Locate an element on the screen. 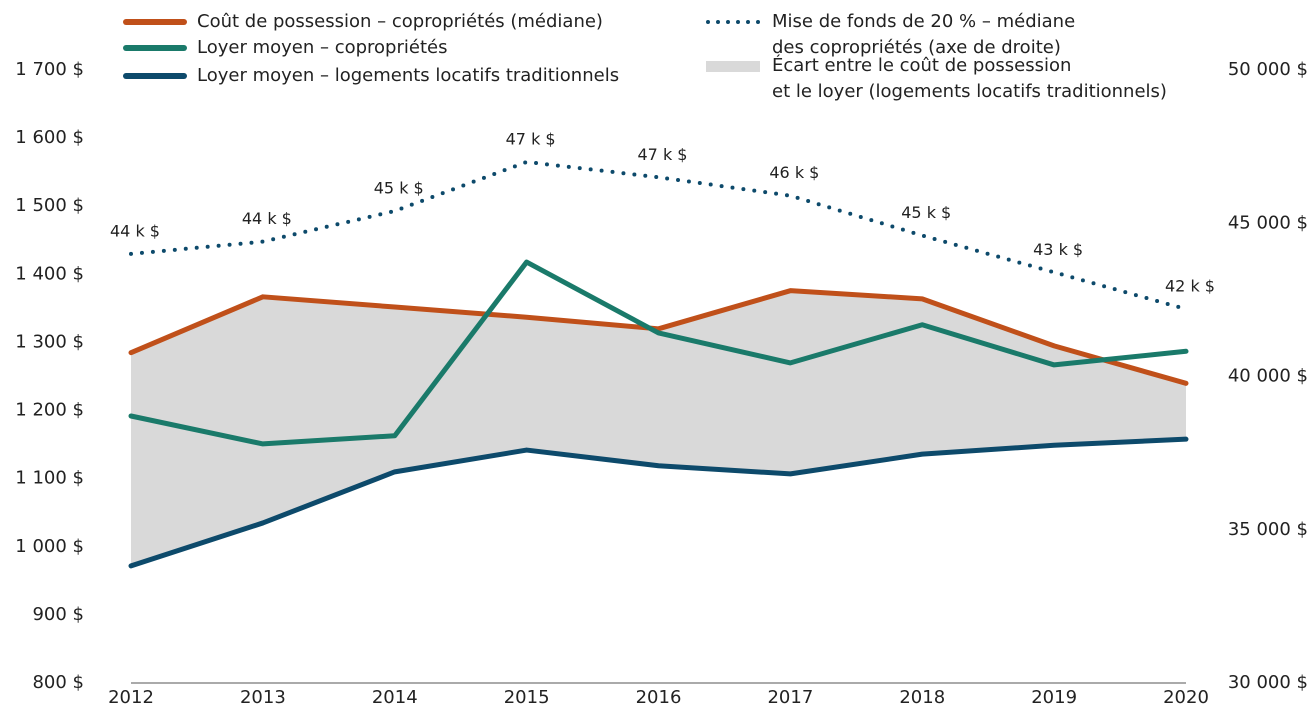  x-tick-label: 2012 is located at coordinates (131, 697).